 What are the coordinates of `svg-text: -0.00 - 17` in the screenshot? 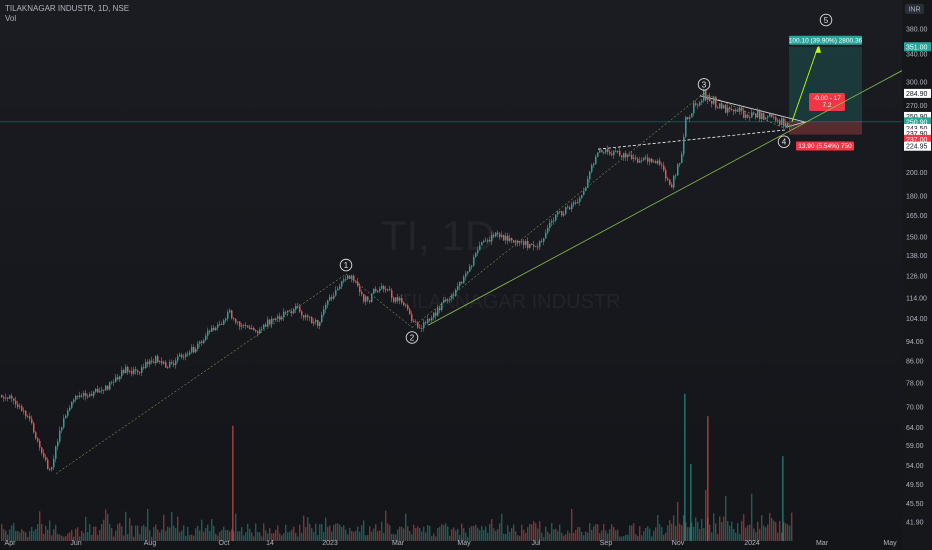 It's located at (827, 98).